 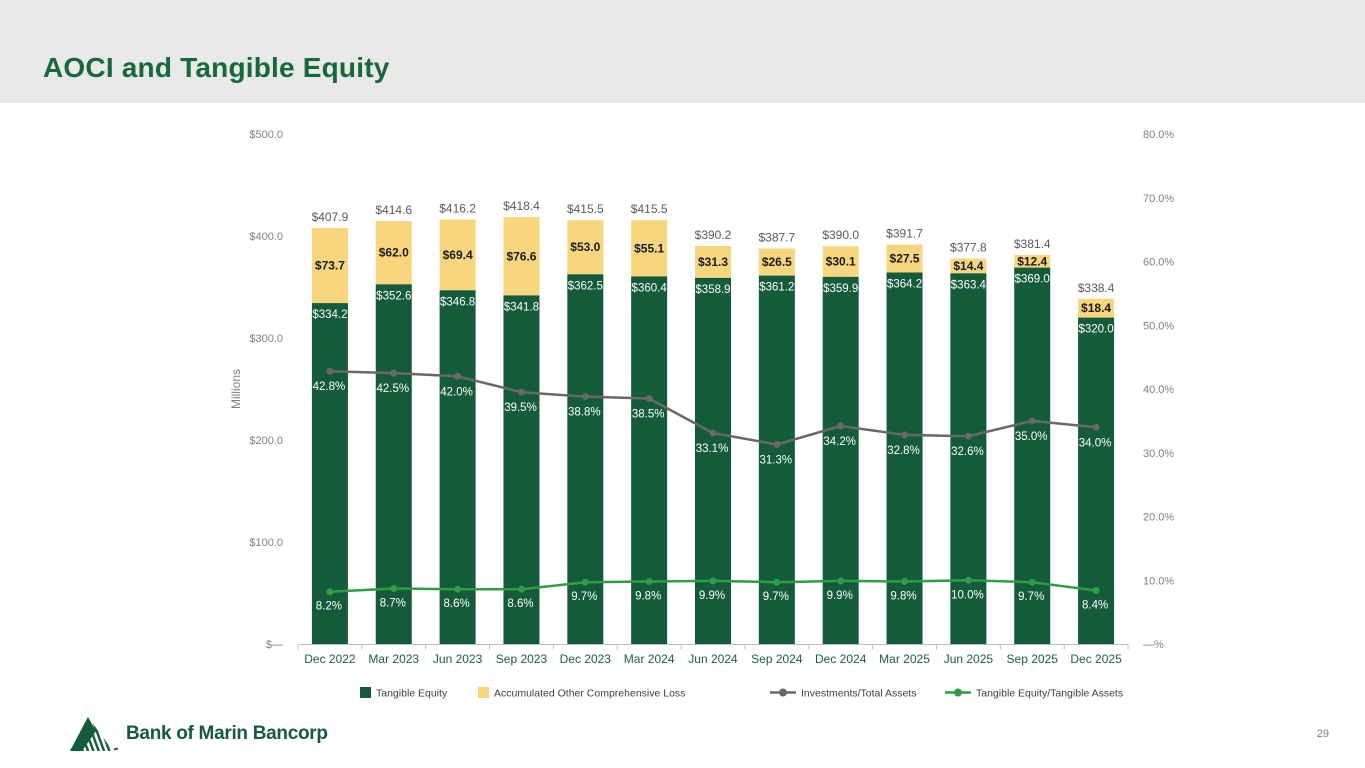 What do you see at coordinates (903, 451) in the screenshot?
I see `line-point-label: 32.8%` at bounding box center [903, 451].